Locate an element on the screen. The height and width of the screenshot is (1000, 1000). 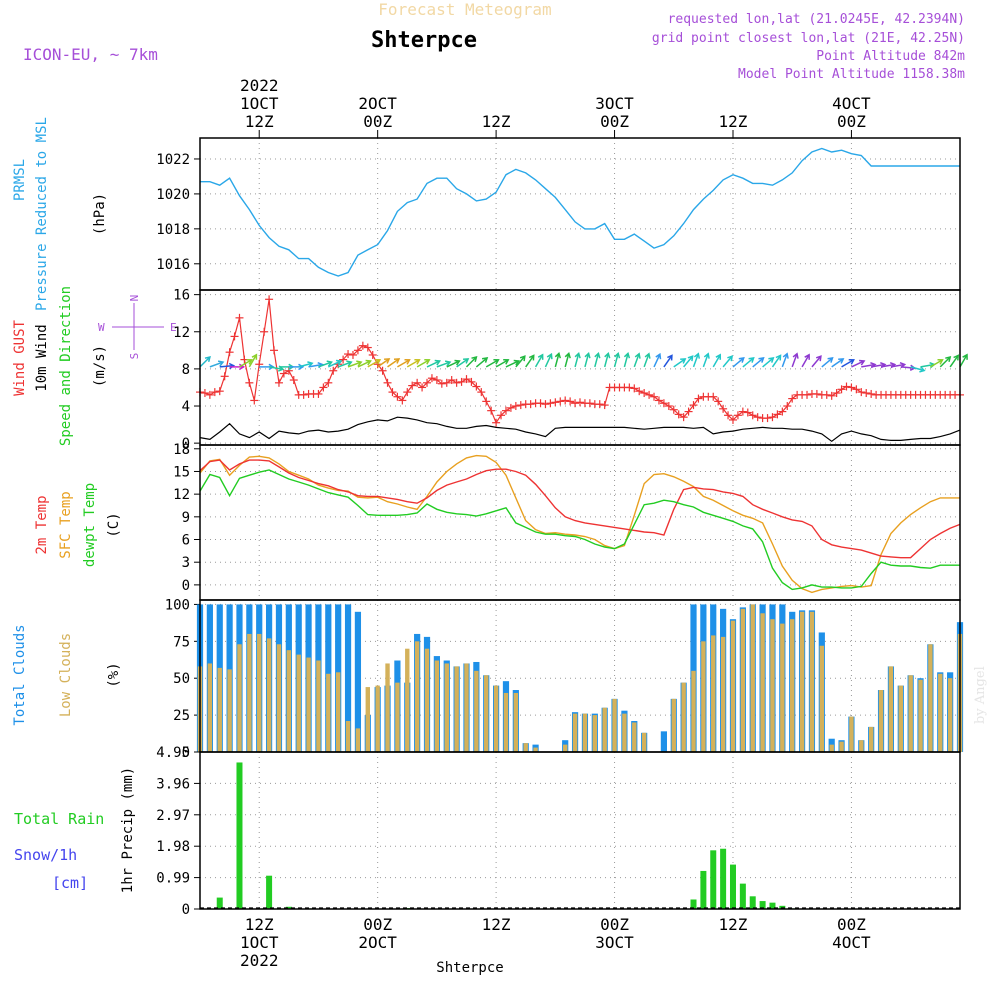
temp2m-line is located at coordinates (580, 509).